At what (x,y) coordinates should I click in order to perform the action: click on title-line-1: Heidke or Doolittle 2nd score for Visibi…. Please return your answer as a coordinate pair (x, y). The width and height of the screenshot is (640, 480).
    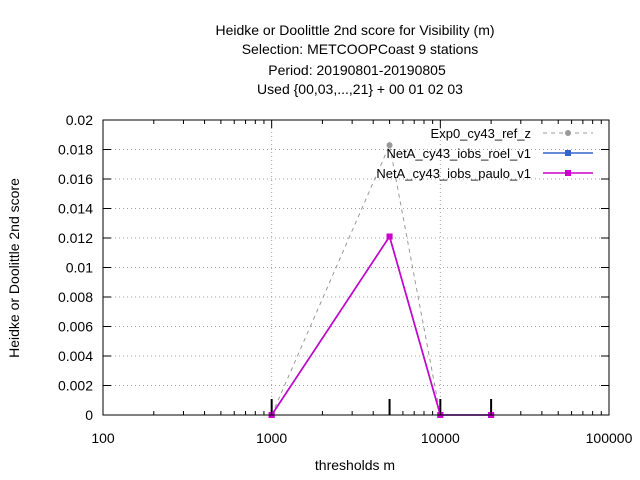
    Looking at the image, I should click on (354, 30).